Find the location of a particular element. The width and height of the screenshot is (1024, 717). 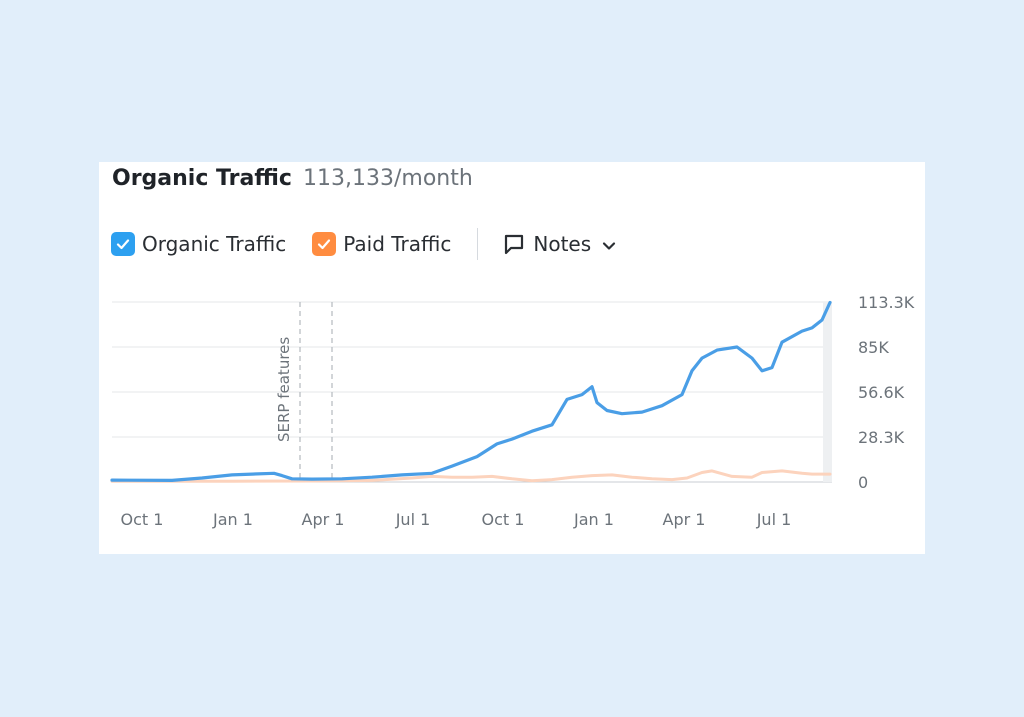

organic-traffic-checkbox is located at coordinates (123, 244).